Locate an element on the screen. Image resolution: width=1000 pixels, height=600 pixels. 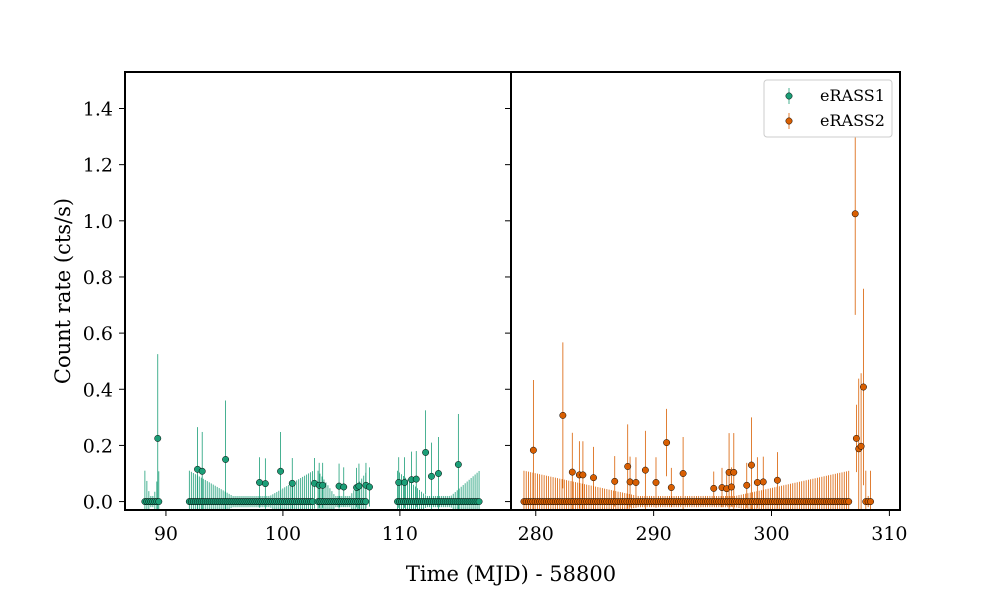
legend: eRASS1 eRASS2 is located at coordinates (828, 108).